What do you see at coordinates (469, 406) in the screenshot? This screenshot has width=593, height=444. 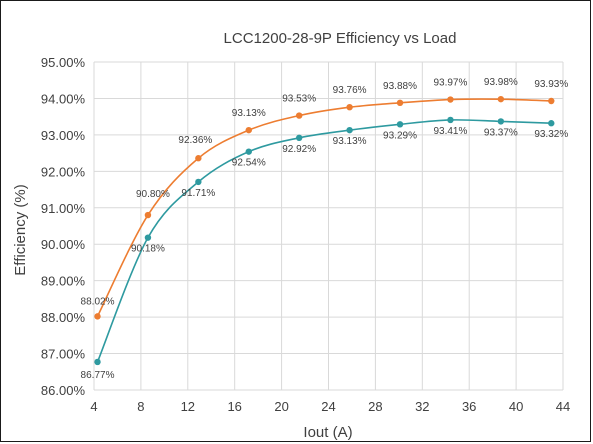 I see `x-tick-label: 36` at bounding box center [469, 406].